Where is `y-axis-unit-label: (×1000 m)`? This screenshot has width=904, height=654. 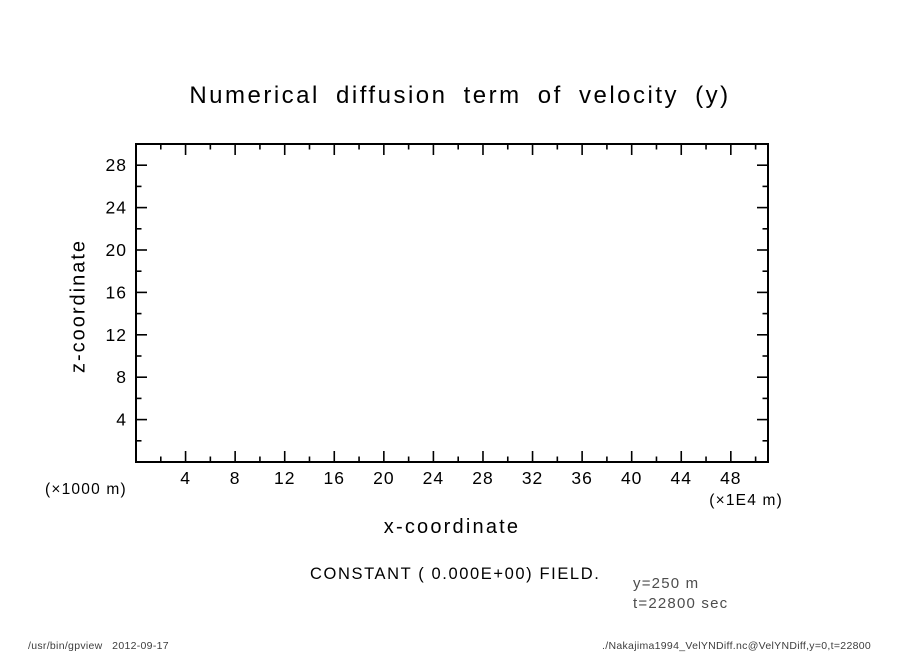
y-axis-unit-label: (×1000 m) is located at coordinates (86, 489).